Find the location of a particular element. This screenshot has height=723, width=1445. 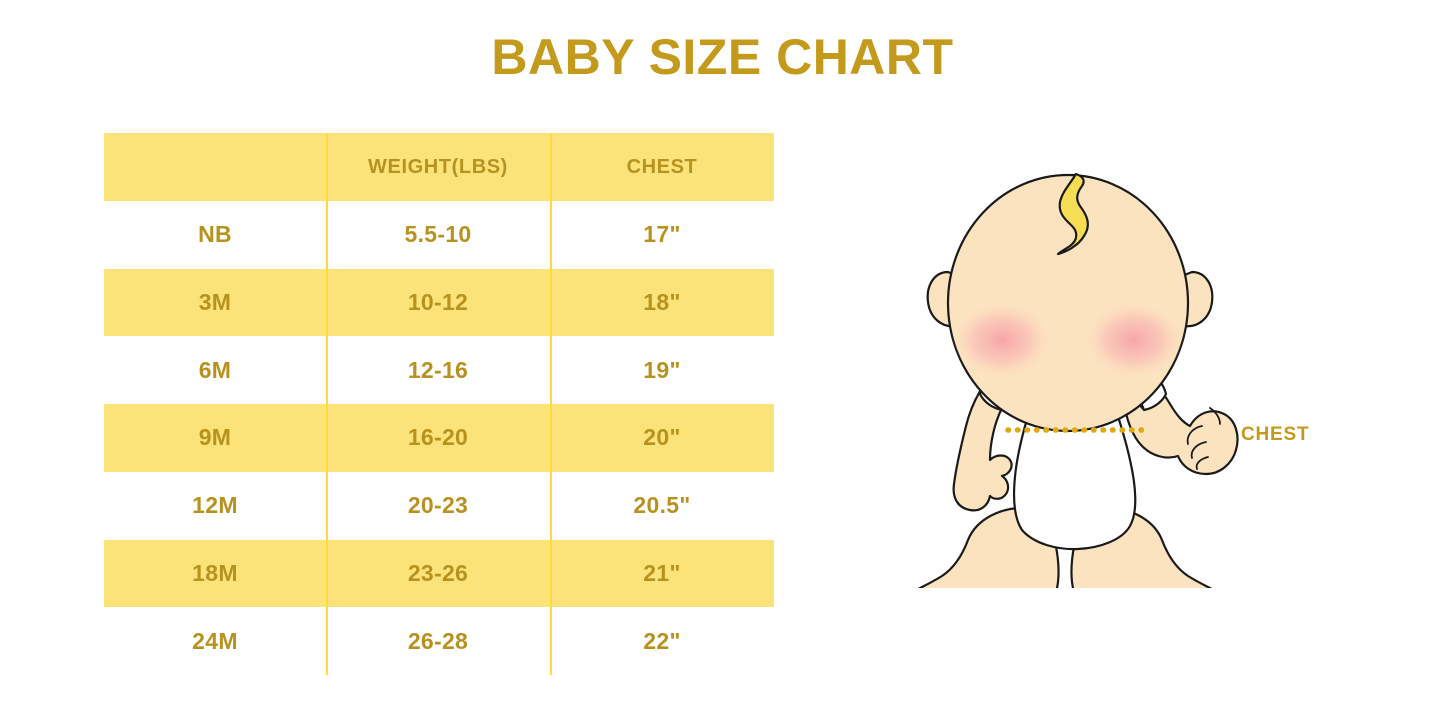

right-cheek-blush is located at coordinates (1134, 340).